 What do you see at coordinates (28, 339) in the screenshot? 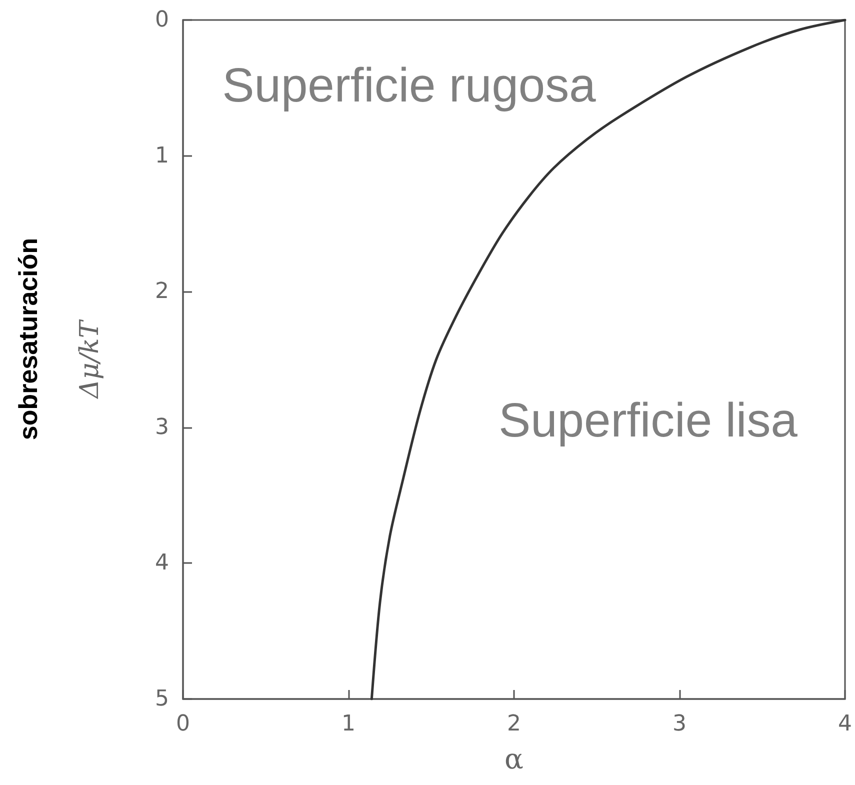
I see `text: sobresaturación` at bounding box center [28, 339].